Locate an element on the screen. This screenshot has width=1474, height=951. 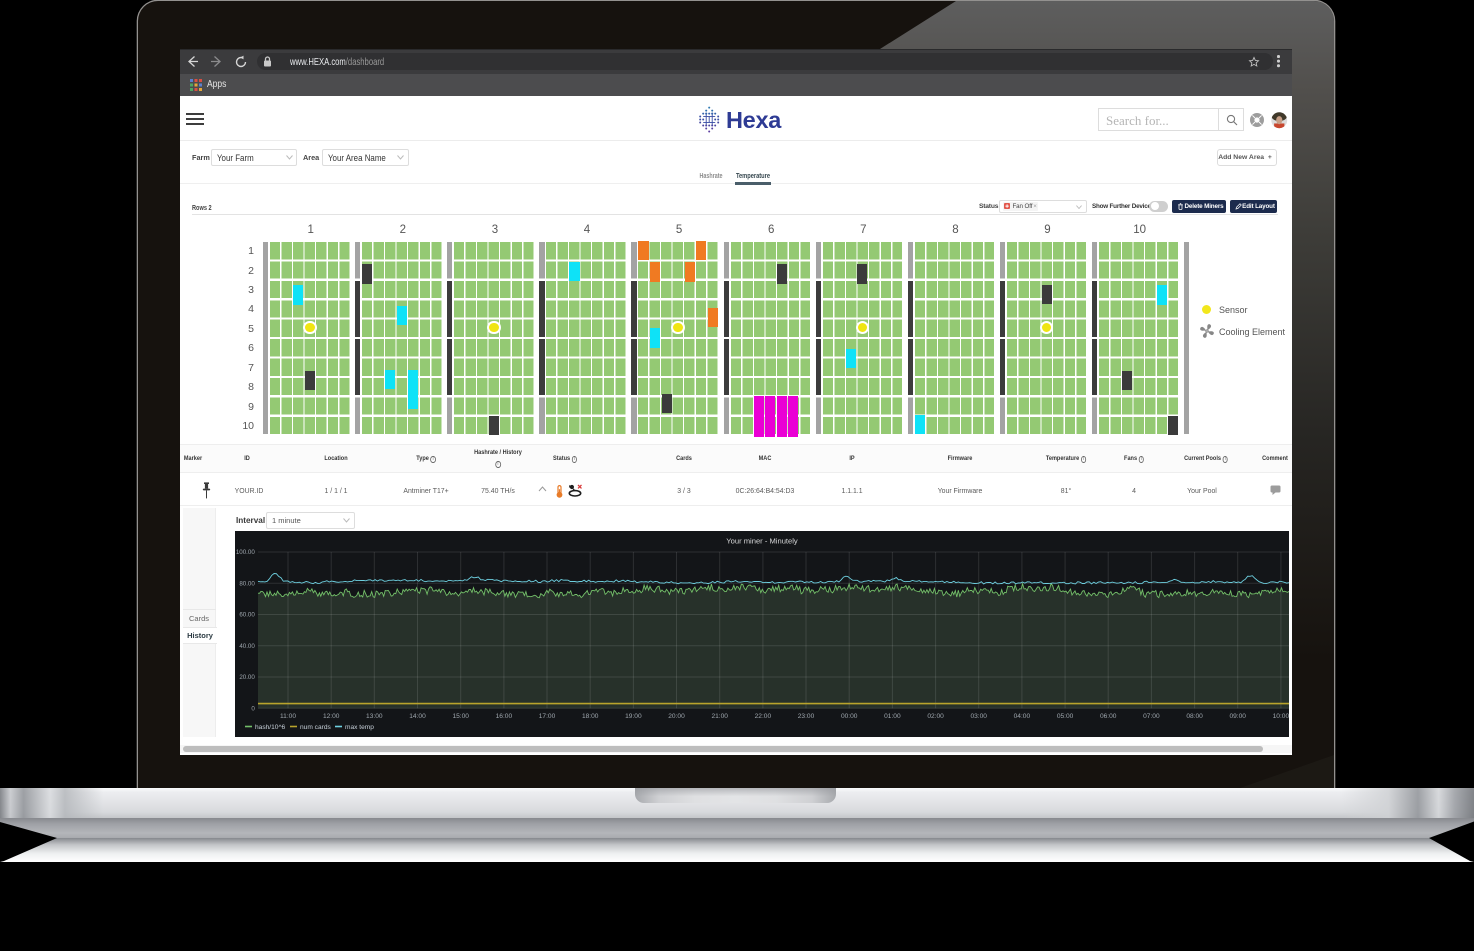
svg-text: 22:00 is located at coordinates (763, 716).